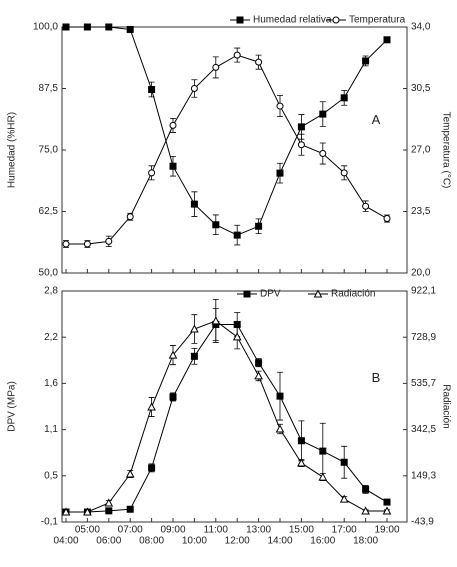 The width and height of the screenshot is (457, 567). I want to click on y-tick-label: 2,8, so click(51, 291).